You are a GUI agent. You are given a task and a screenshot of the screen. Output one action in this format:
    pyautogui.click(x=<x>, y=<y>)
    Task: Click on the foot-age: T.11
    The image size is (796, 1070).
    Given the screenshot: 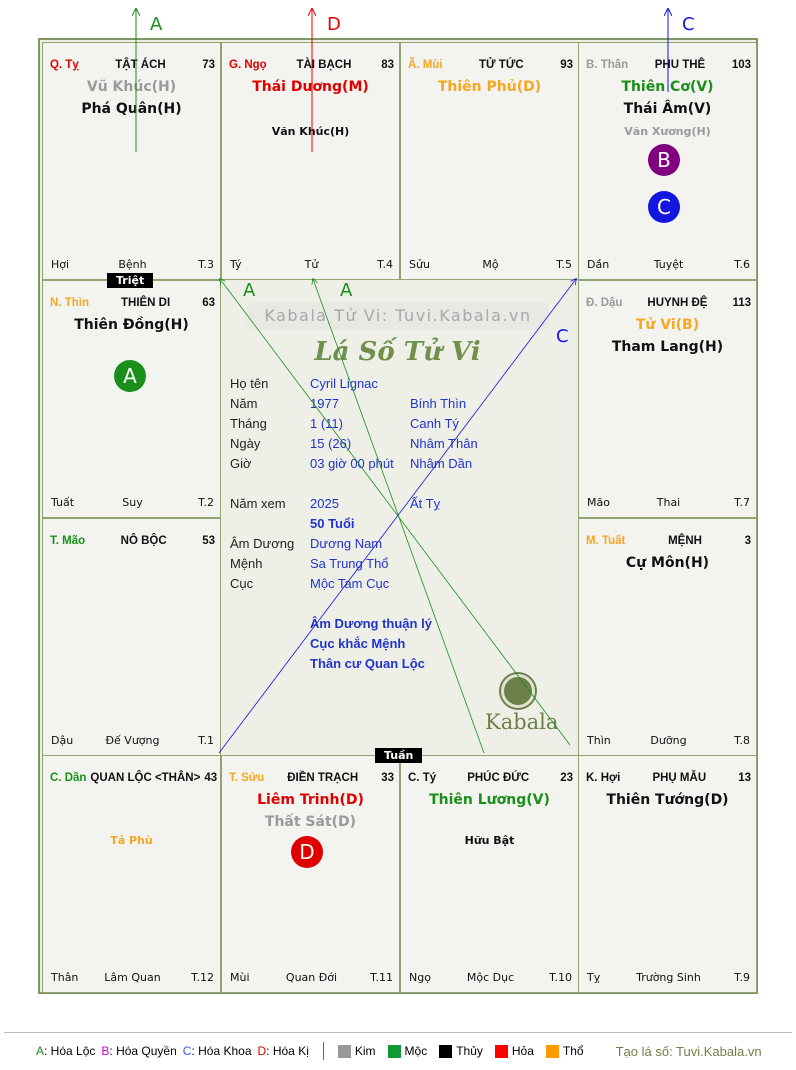 What is the action you would take?
    pyautogui.click(x=381, y=977)
    